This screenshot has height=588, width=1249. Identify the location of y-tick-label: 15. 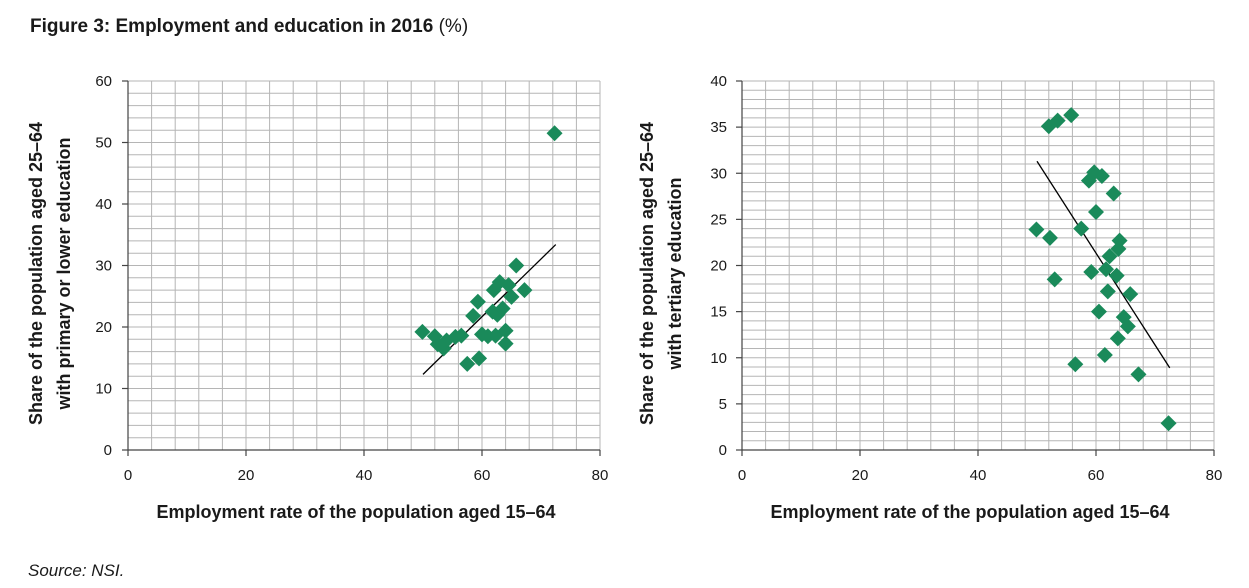
(718, 312).